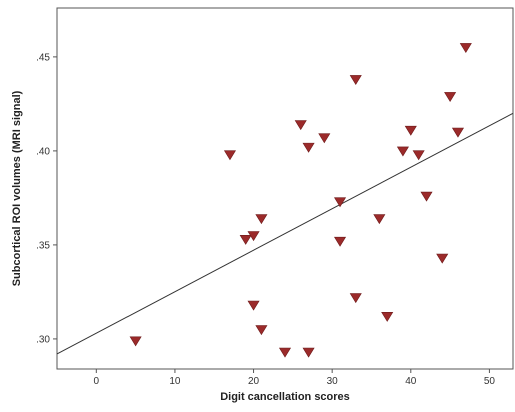 The image size is (515, 412). Describe the element at coordinates (490, 381) in the screenshot. I see `x-tick-label: 50` at that location.